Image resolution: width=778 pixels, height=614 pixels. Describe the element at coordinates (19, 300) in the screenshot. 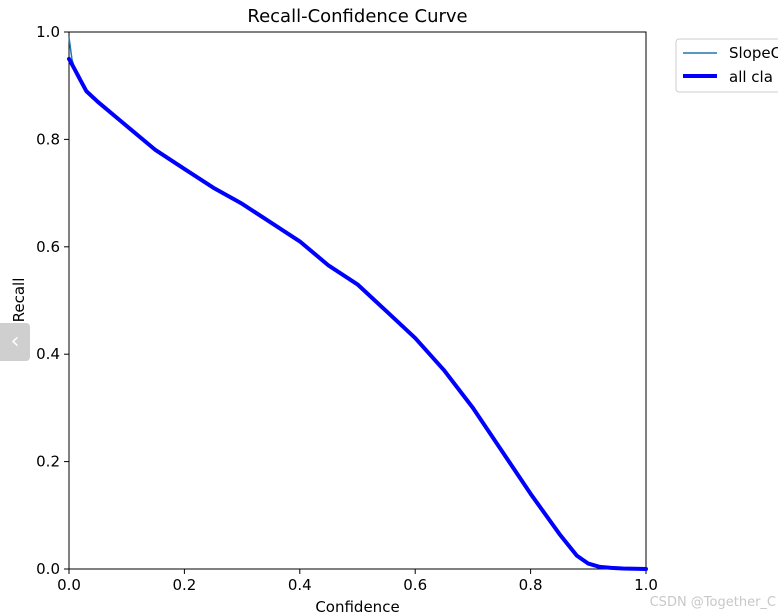

I see `y-axis-title: Recall` at that location.